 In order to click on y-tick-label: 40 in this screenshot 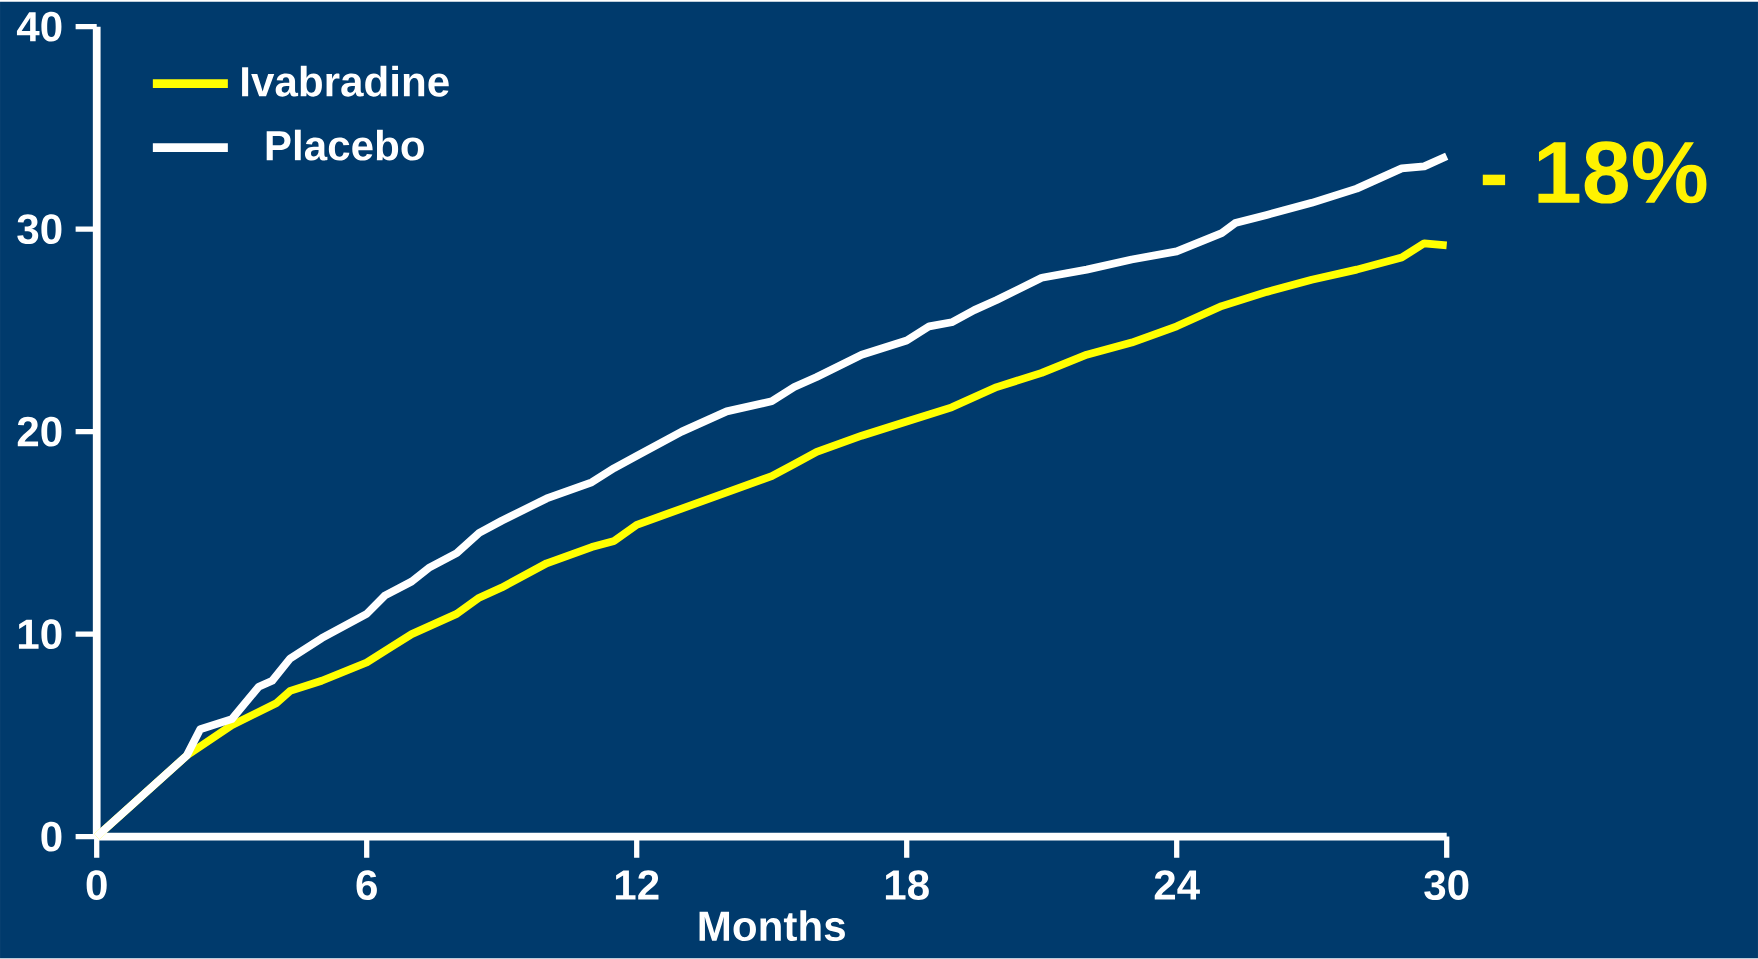, I will do `click(39, 26)`.